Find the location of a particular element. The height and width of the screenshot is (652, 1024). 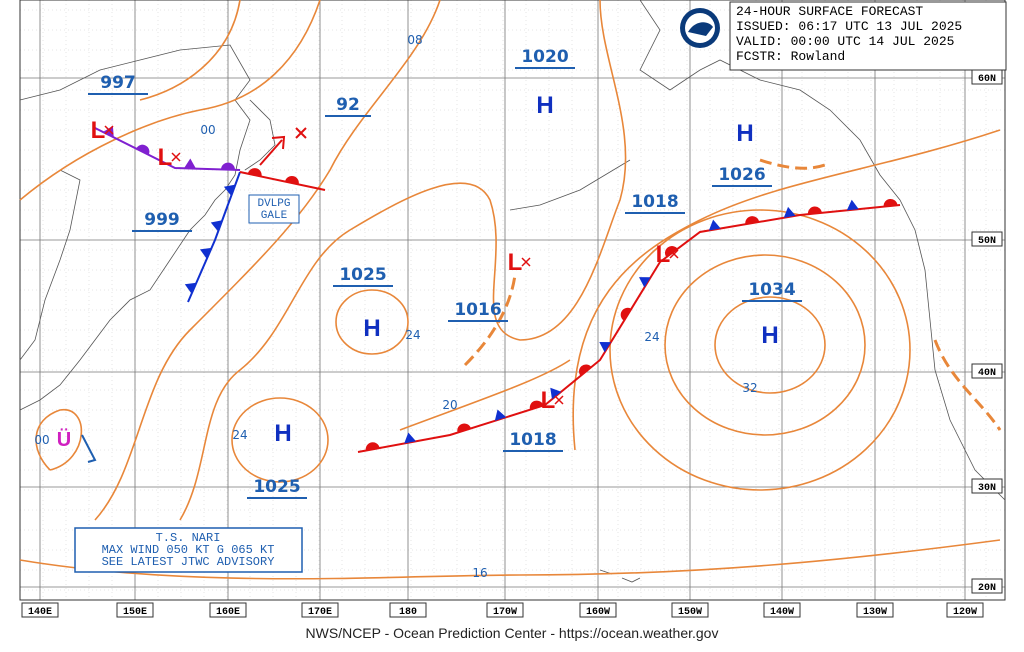

header-forecaster: FCSTR: Rowland is located at coordinates (790, 56).